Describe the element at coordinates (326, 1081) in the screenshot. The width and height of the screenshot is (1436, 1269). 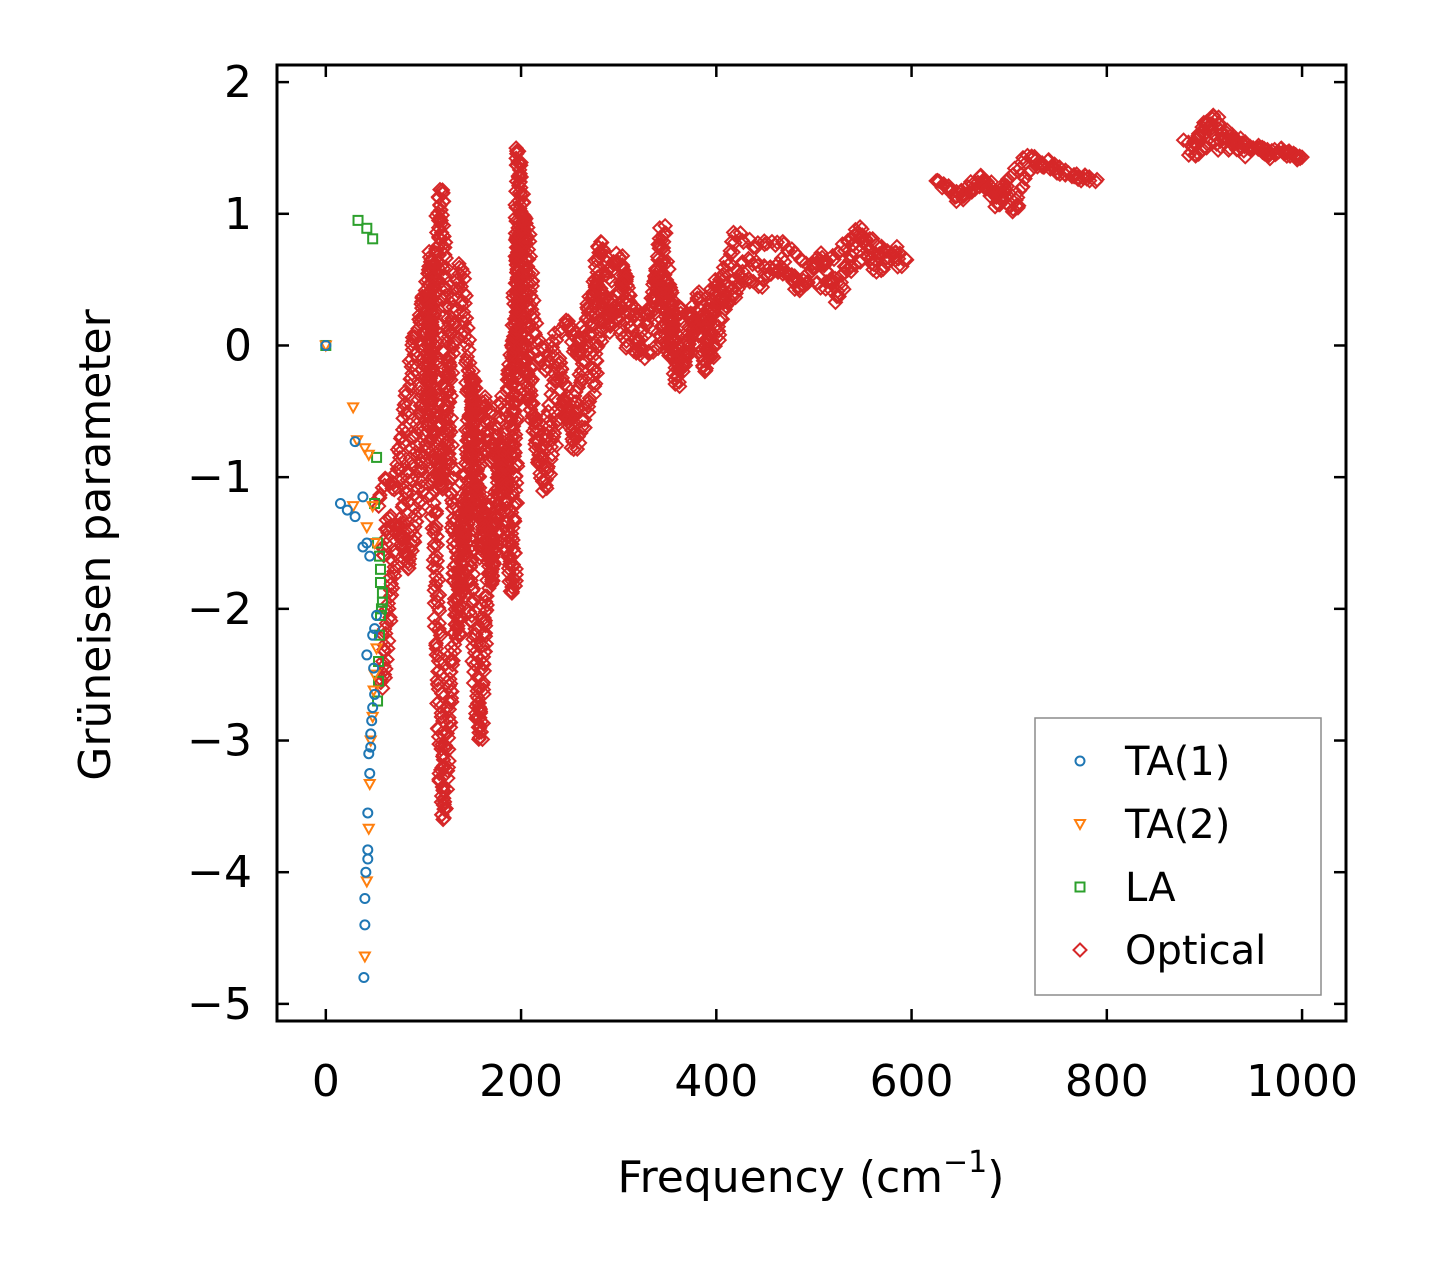
I see `x-tick-label: 0` at that location.